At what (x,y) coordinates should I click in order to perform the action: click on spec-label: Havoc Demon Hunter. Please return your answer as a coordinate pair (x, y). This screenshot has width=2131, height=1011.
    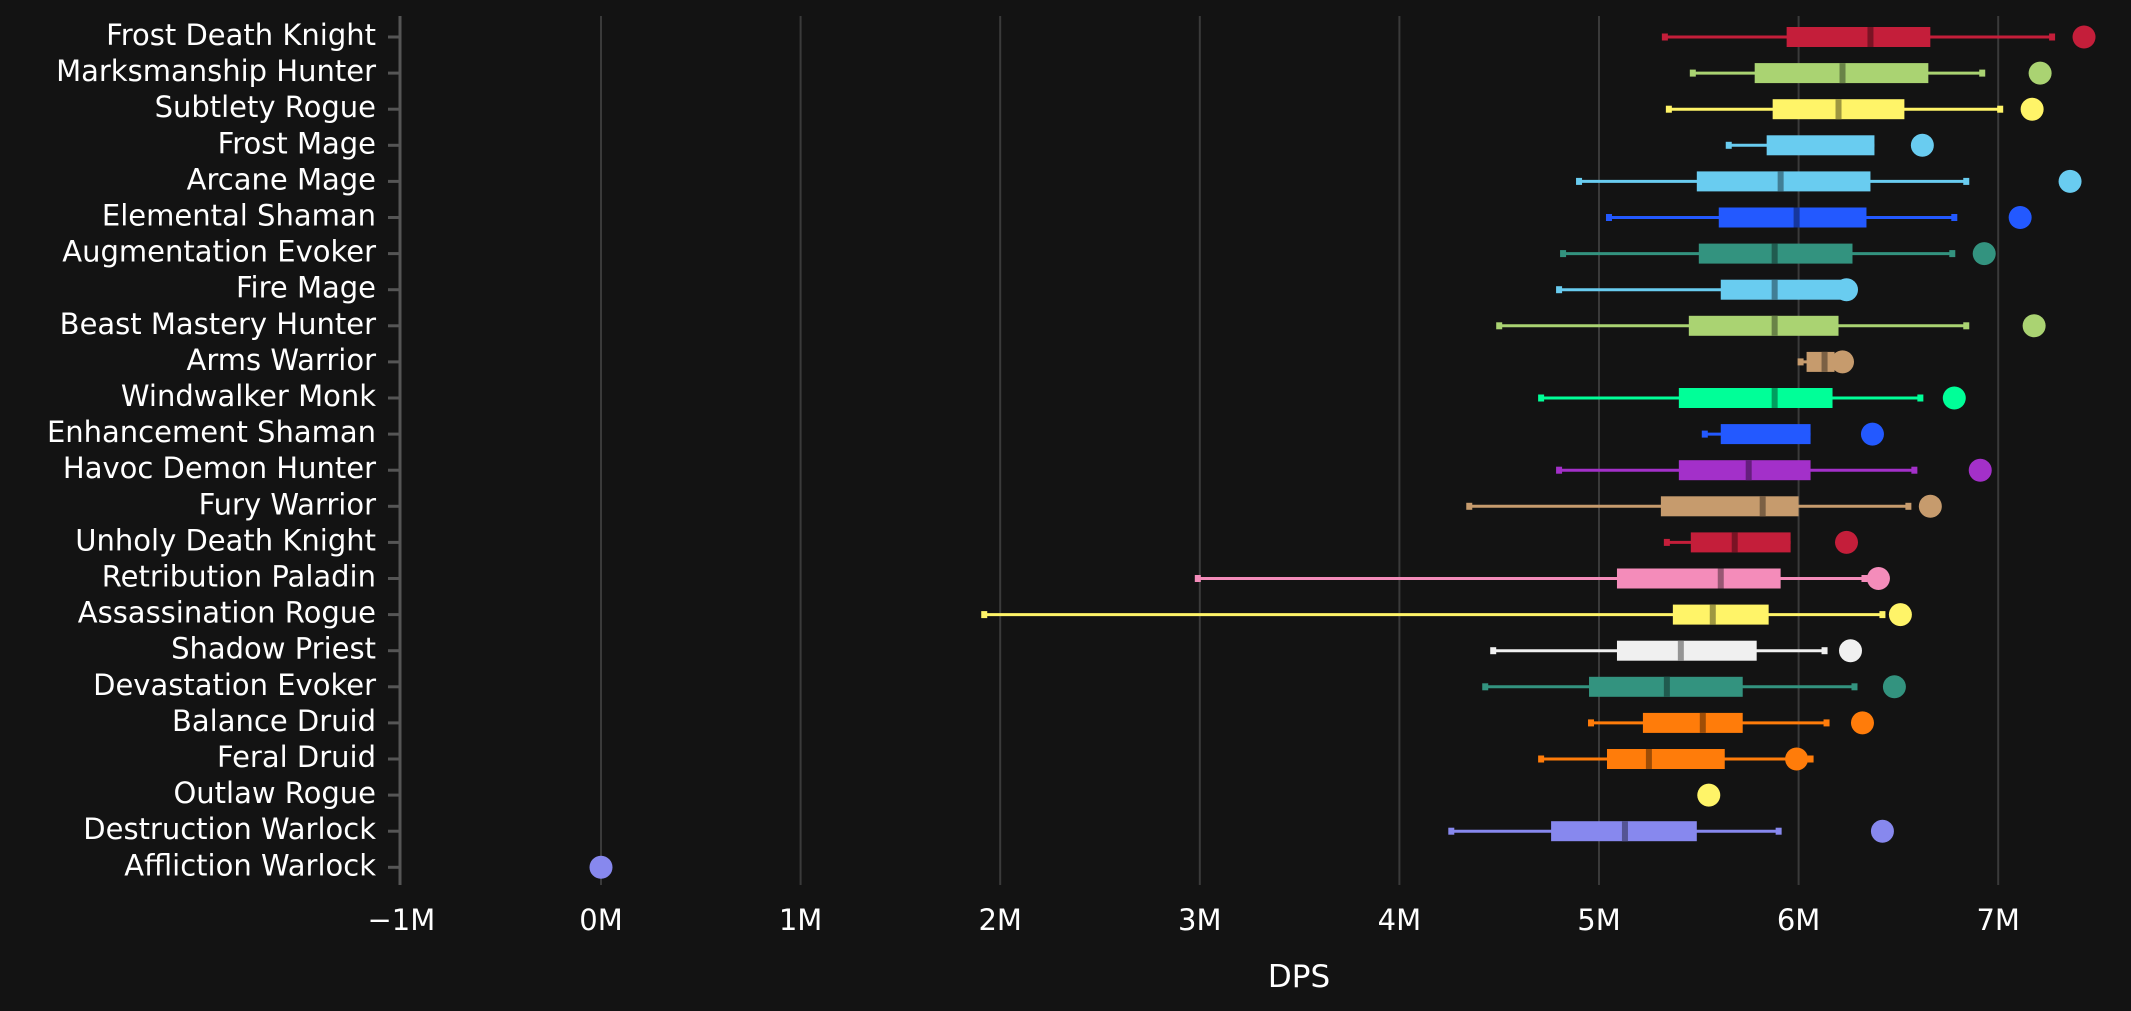
    Looking at the image, I should click on (219, 468).